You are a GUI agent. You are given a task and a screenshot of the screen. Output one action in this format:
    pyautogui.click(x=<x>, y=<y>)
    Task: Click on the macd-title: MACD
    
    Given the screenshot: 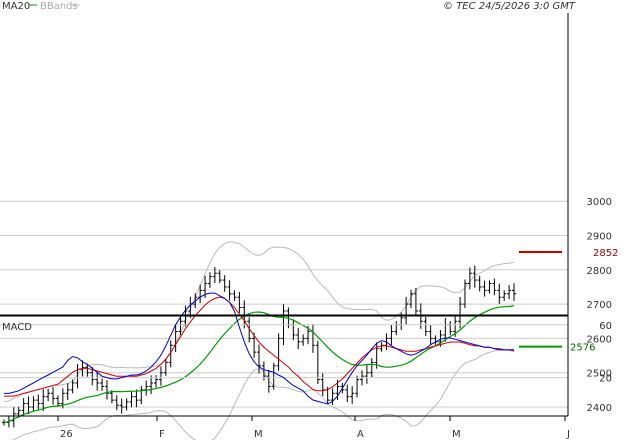 What is the action you would take?
    pyautogui.click(x=17, y=327)
    